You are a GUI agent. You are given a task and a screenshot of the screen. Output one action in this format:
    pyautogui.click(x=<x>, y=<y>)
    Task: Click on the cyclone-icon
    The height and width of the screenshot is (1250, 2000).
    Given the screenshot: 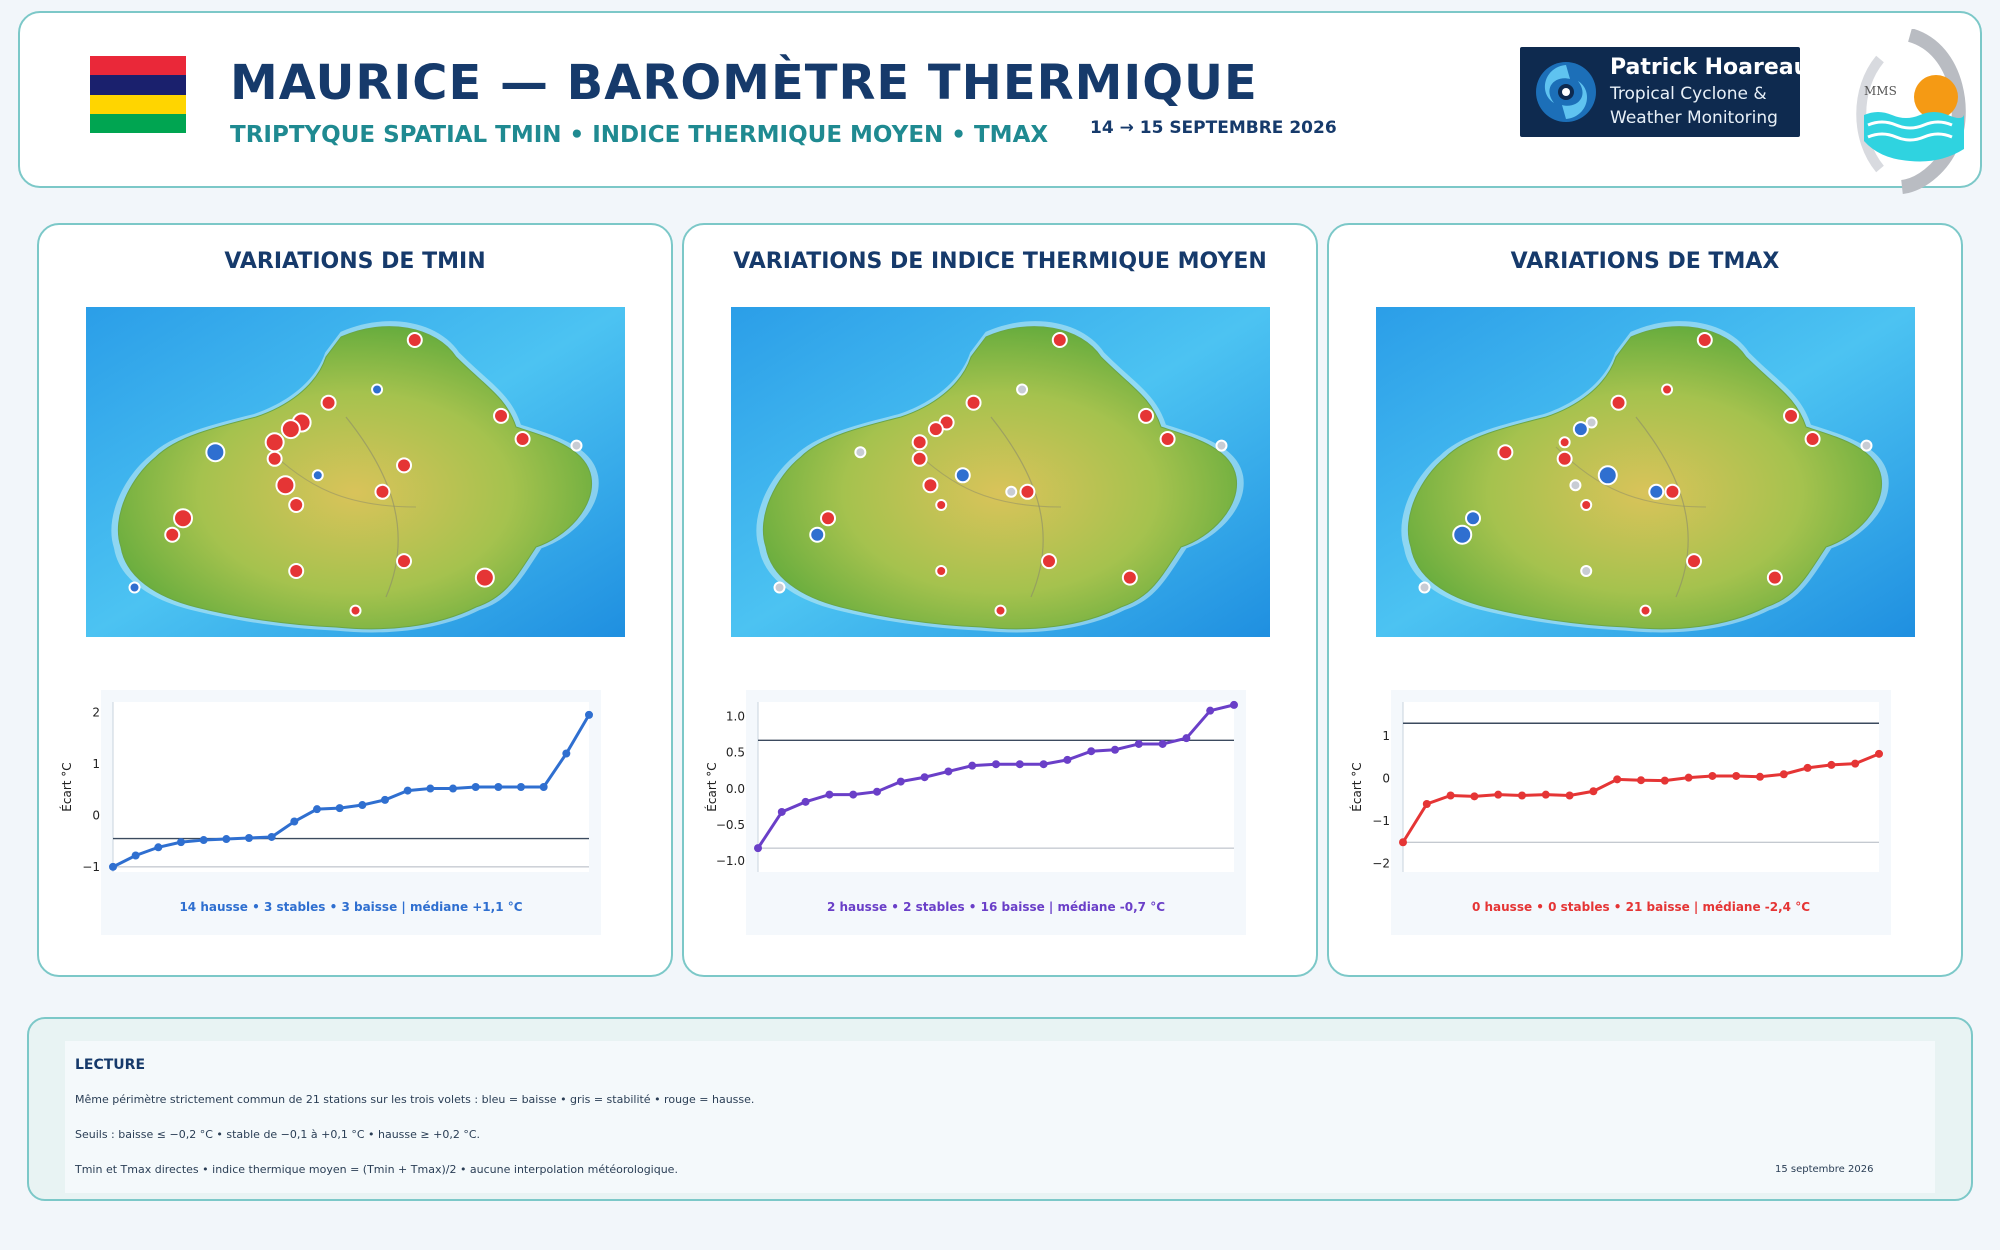 What is the action you would take?
    pyautogui.click(x=1566, y=92)
    